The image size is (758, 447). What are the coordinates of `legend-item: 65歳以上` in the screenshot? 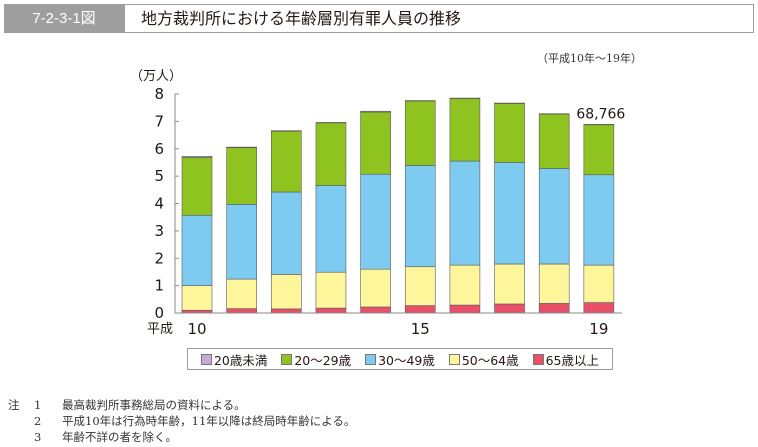 It's located at (565, 359).